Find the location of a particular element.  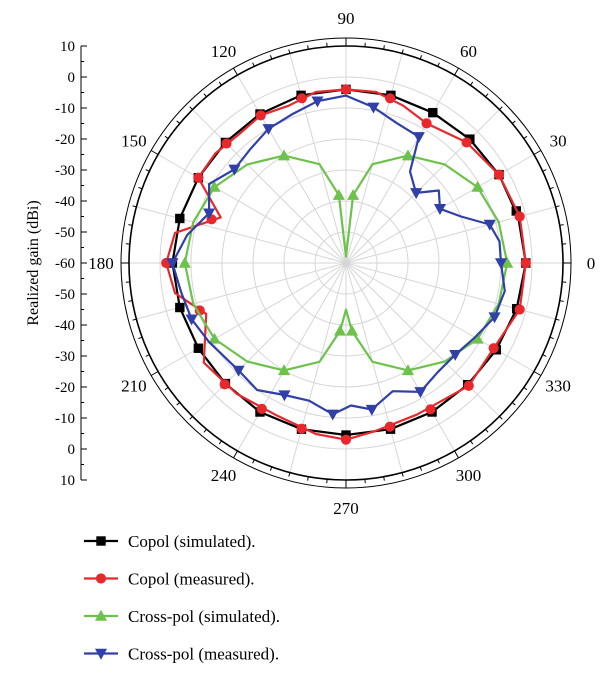

angle-tick-label: 330 is located at coordinates (558, 386).